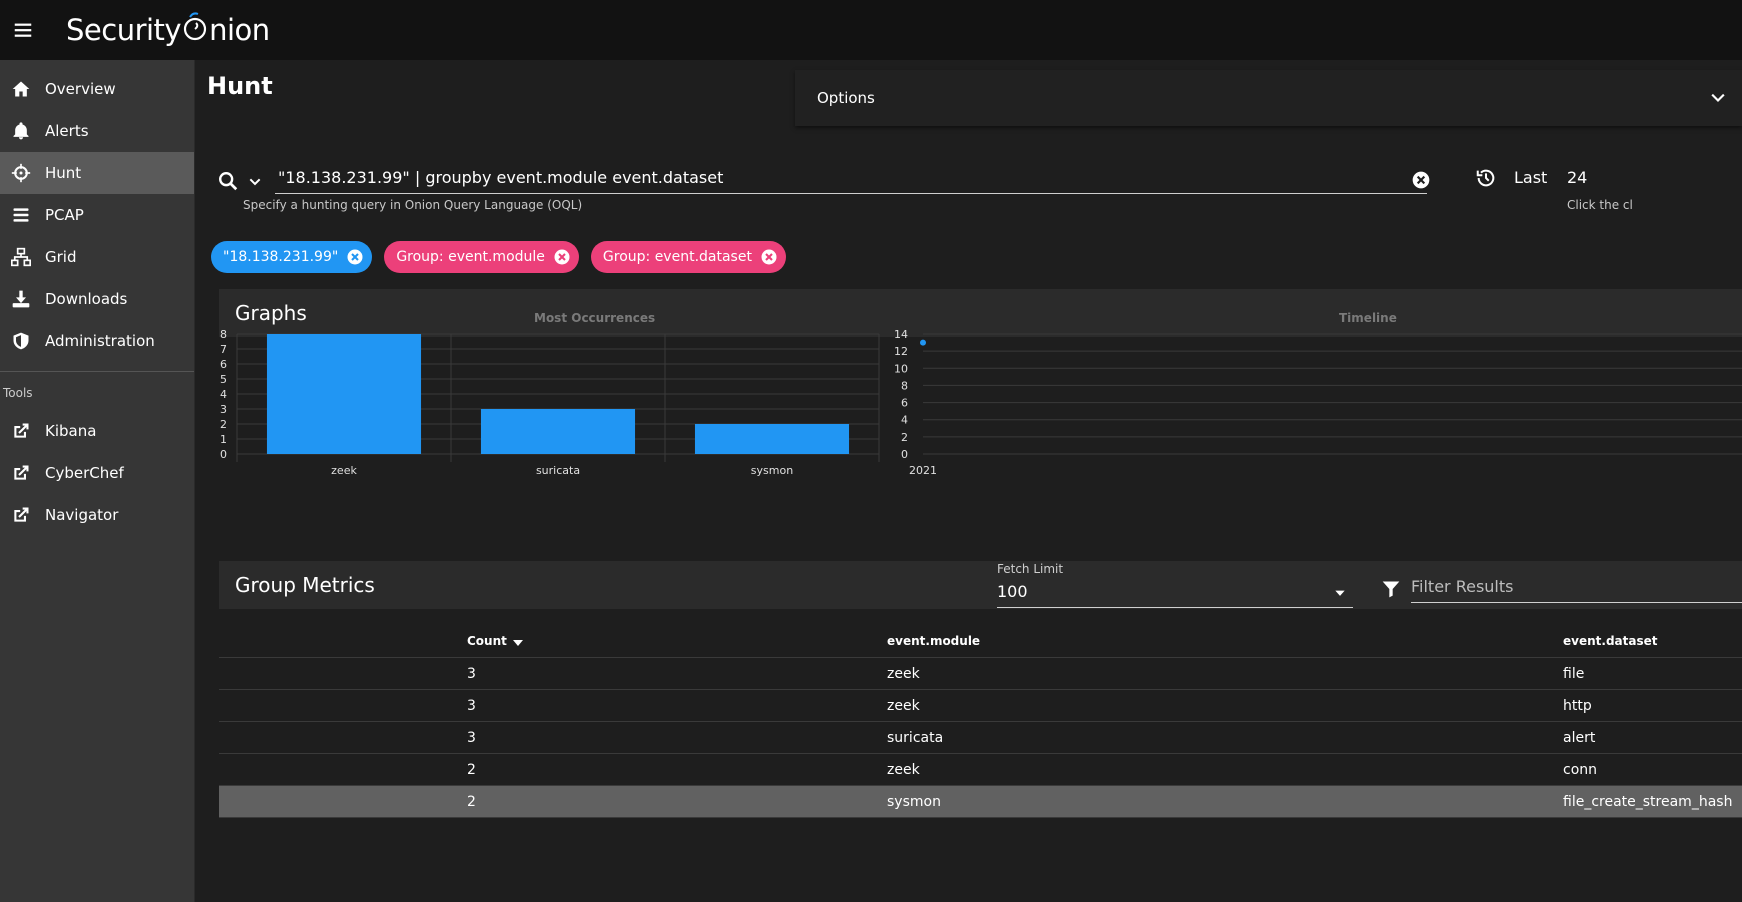 The width and height of the screenshot is (1742, 902). What do you see at coordinates (271, 313) in the screenshot?
I see `graphs-title: Graphs` at bounding box center [271, 313].